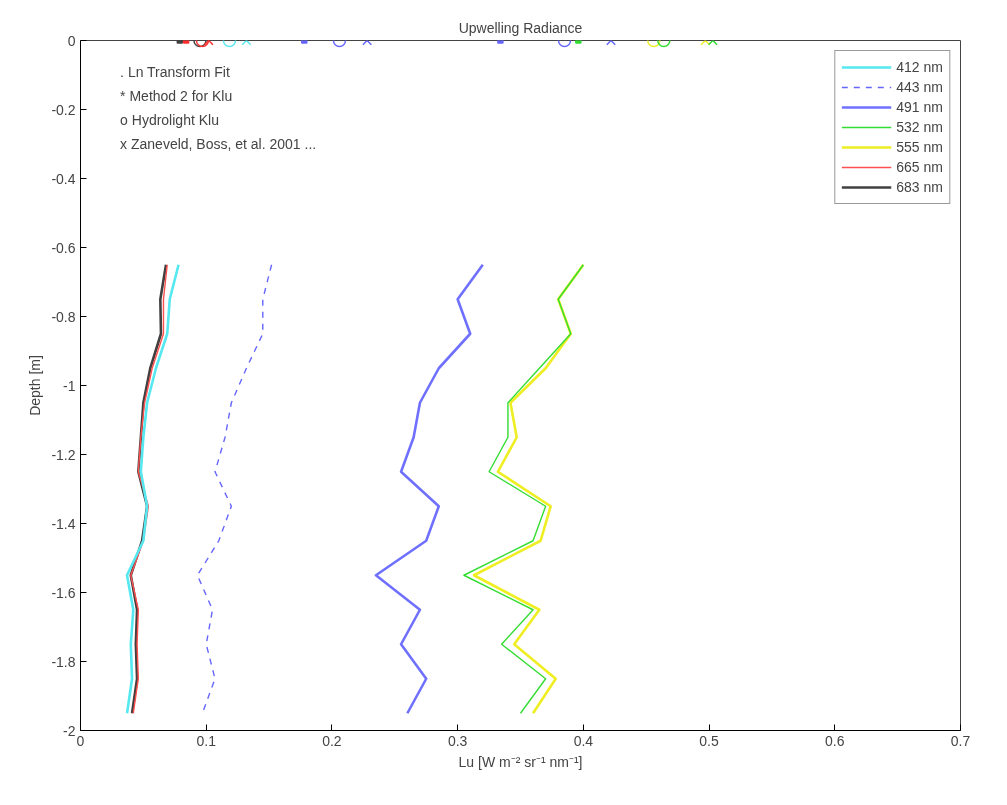 The image size is (1007, 805). I want to click on y-axis-title: Depth [m], so click(35, 385).